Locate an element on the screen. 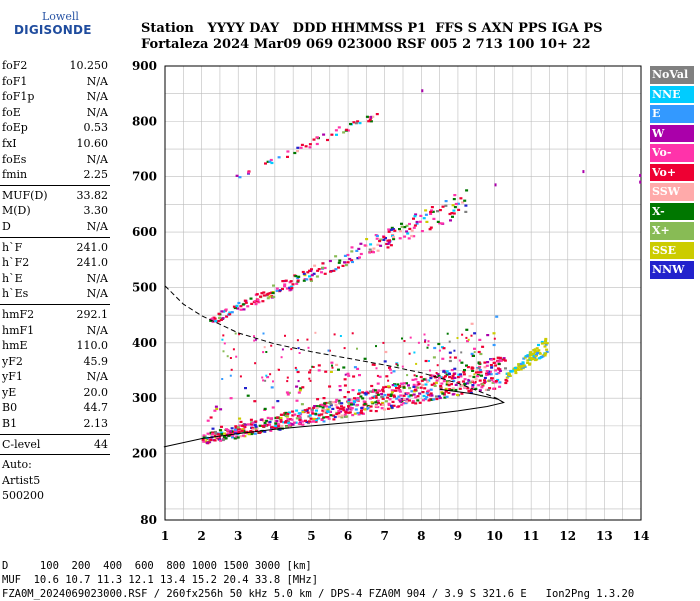 The height and width of the screenshot is (601, 700). digisonde-logo: Lowell DIGISONDE is located at coordinates (47, 25).